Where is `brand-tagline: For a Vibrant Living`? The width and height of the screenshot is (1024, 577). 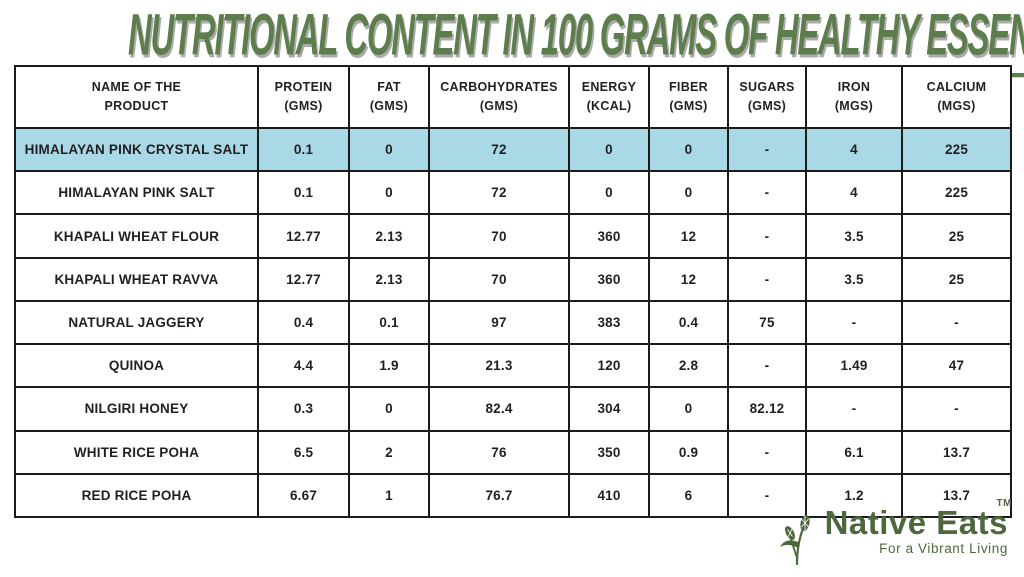 brand-tagline: For a Vibrant Living is located at coordinates (943, 548).